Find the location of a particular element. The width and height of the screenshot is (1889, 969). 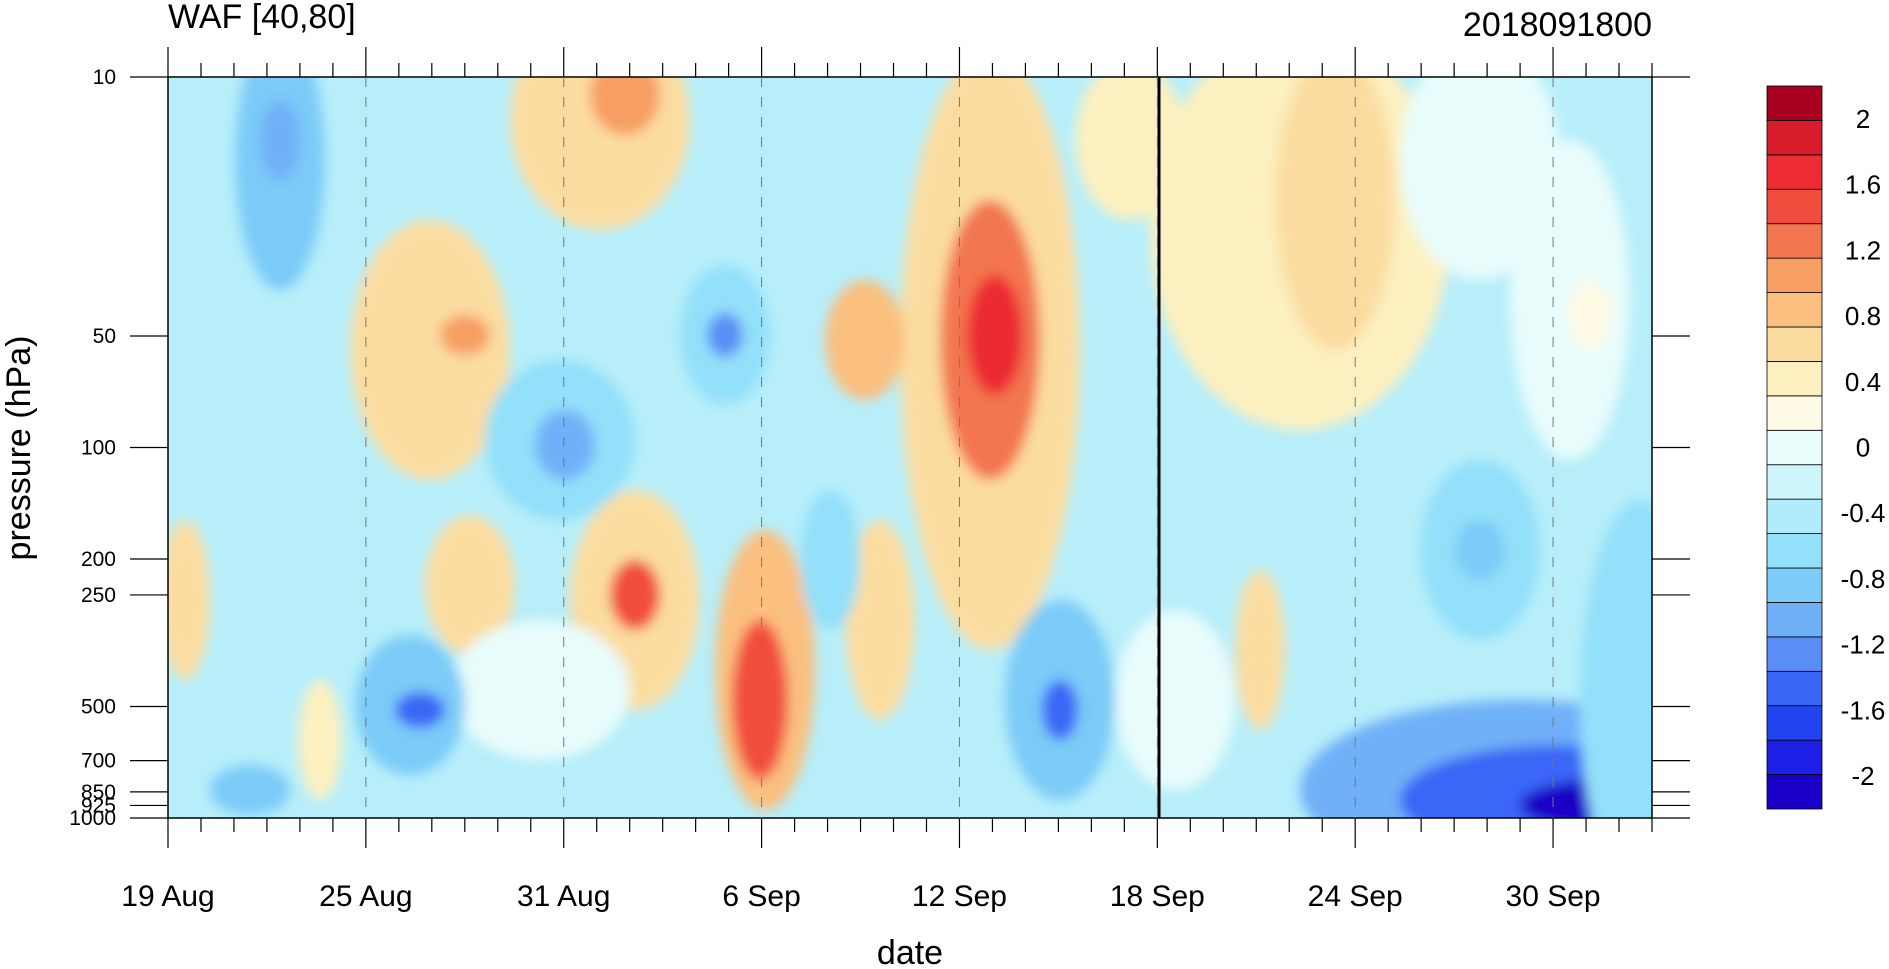

y-tick-label: 200 is located at coordinates (98, 559).